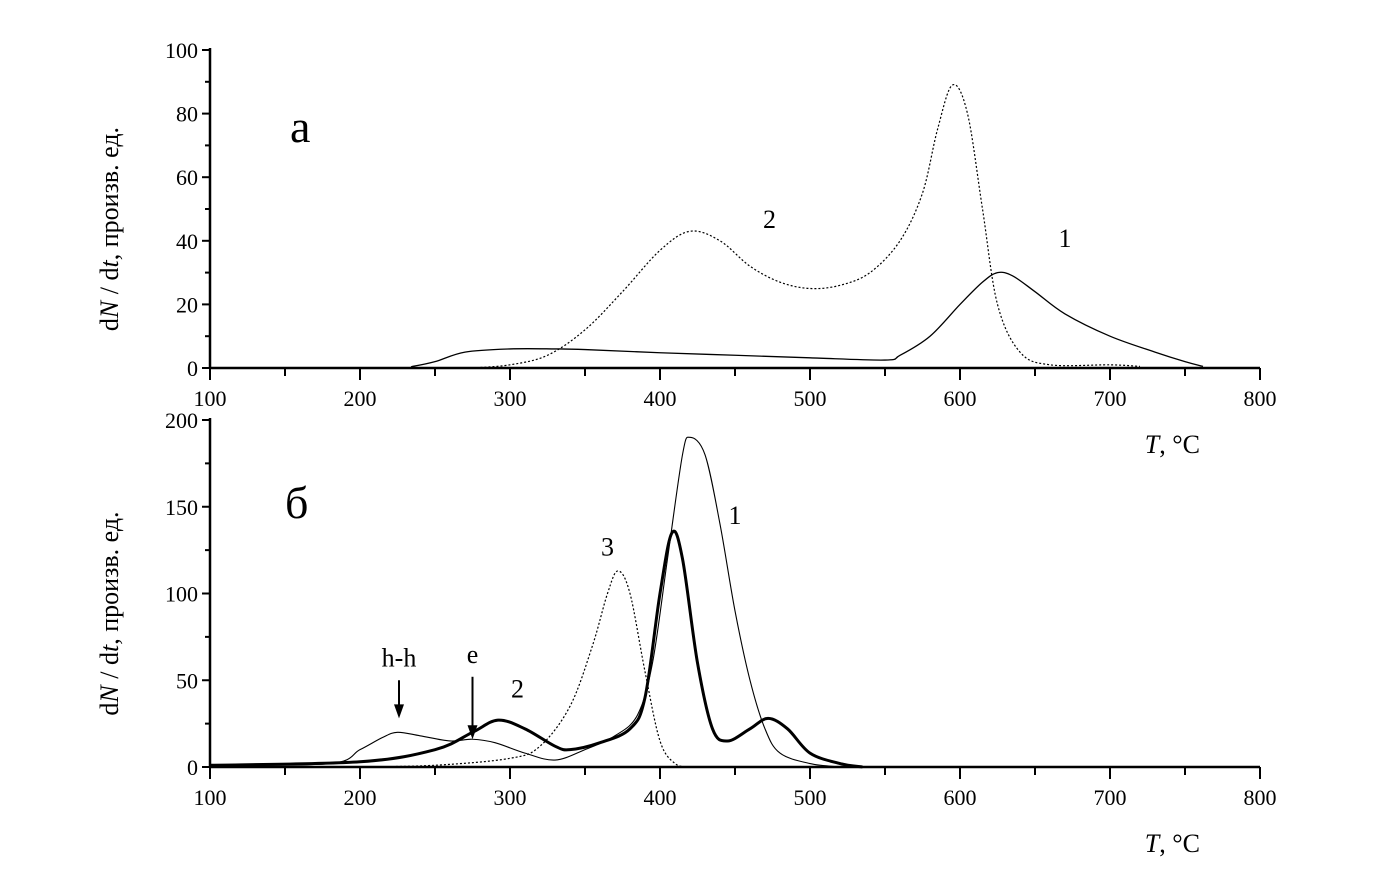 Image resolution: width=1399 pixels, height=896 pixels. I want to click on series-3-line, so click(525, 669).